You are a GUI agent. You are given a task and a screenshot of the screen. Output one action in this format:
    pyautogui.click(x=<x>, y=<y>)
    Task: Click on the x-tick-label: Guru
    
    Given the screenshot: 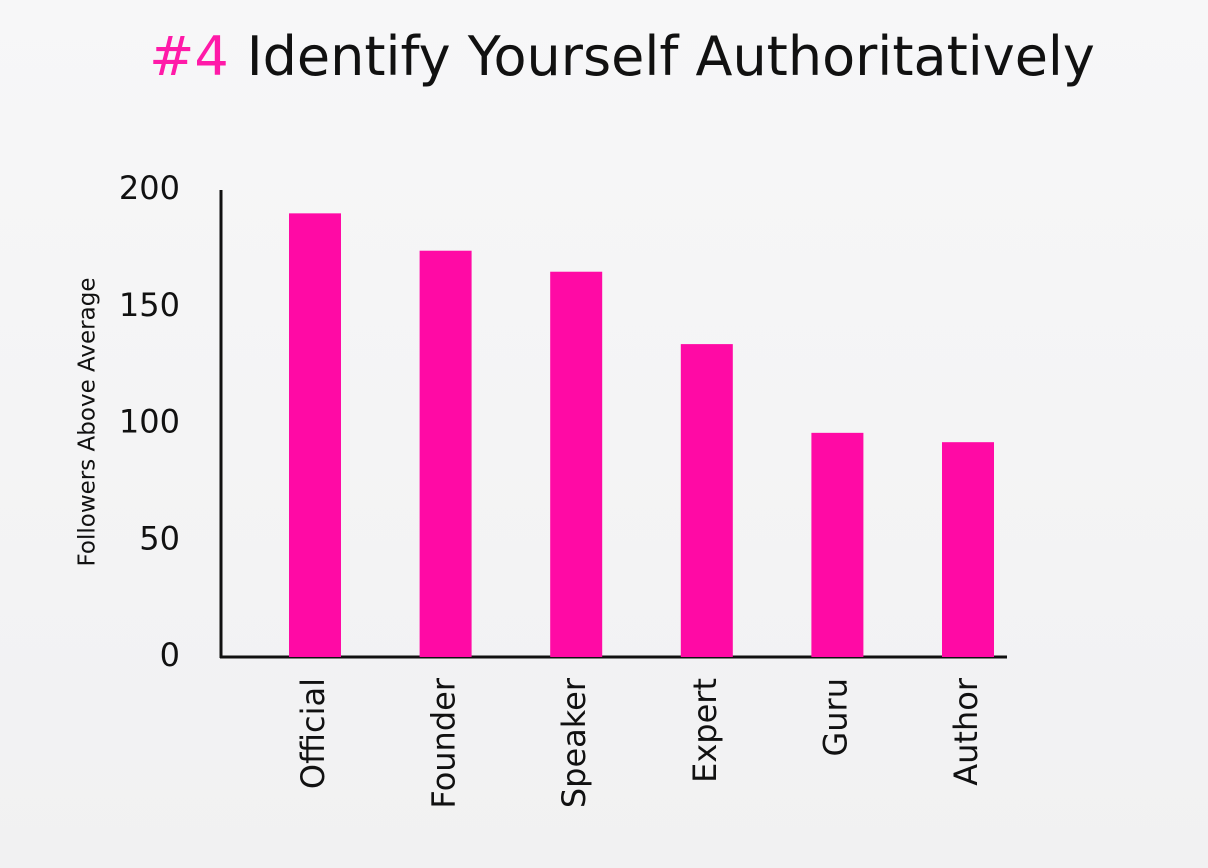 What is the action you would take?
    pyautogui.click(x=835, y=717)
    